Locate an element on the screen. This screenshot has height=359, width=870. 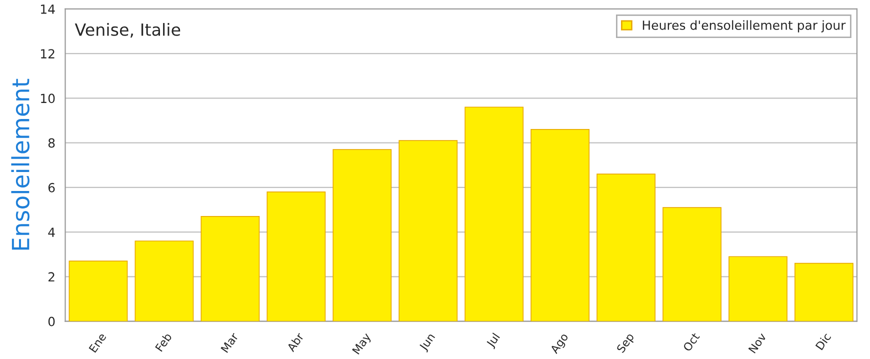
x-tick-label: Ene is located at coordinates (97, 342).